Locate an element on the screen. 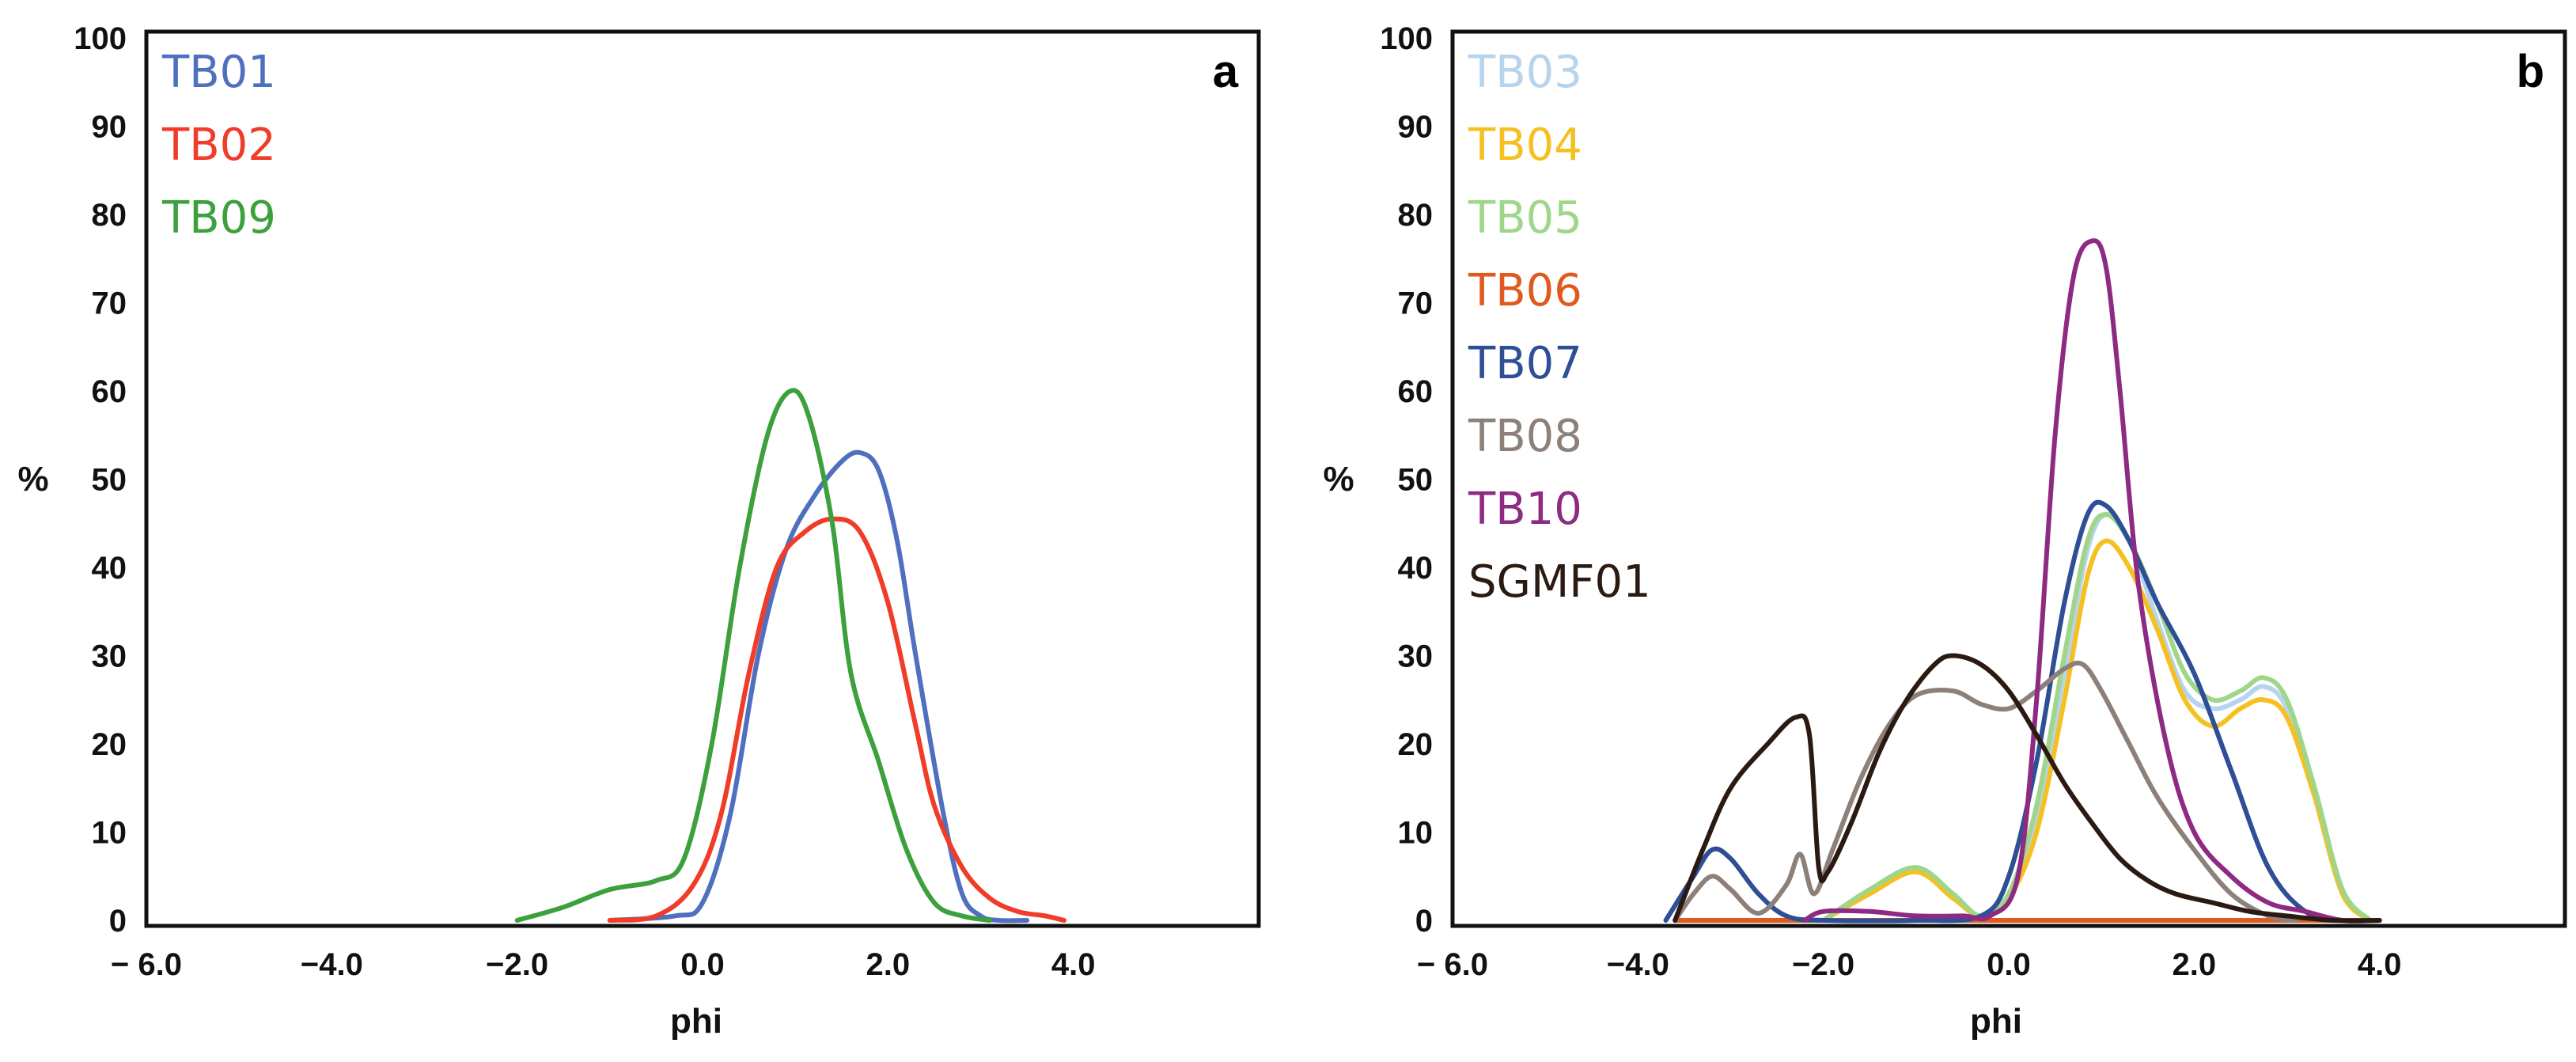  y-tick-labels-b: 0 10 20 30 40 50 60 70 80 90 100 is located at coordinates (1406, 480).